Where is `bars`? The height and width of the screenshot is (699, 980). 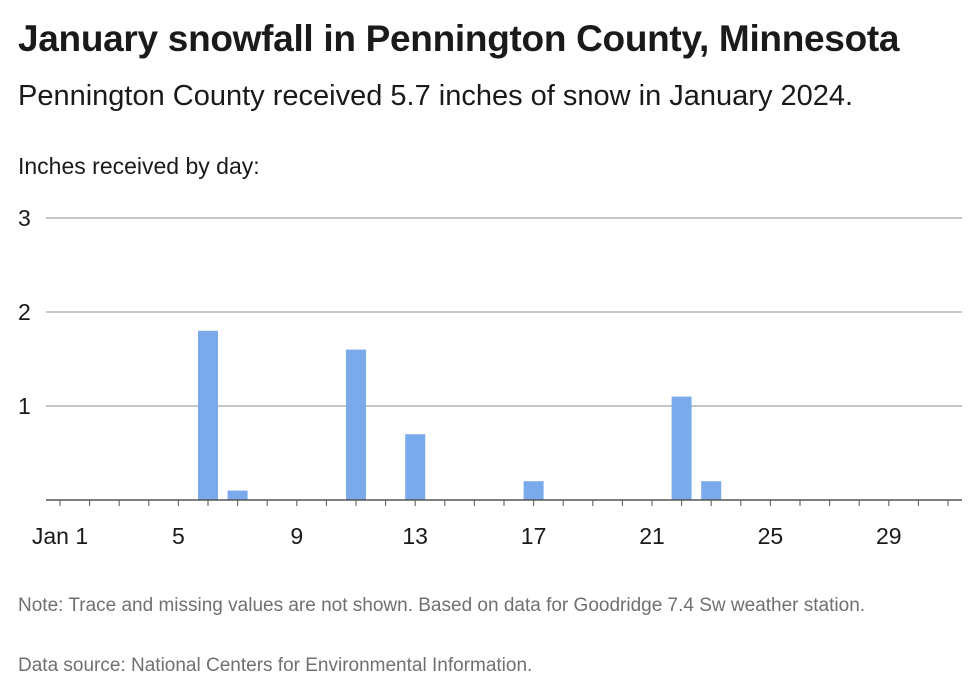
bars is located at coordinates (460, 415).